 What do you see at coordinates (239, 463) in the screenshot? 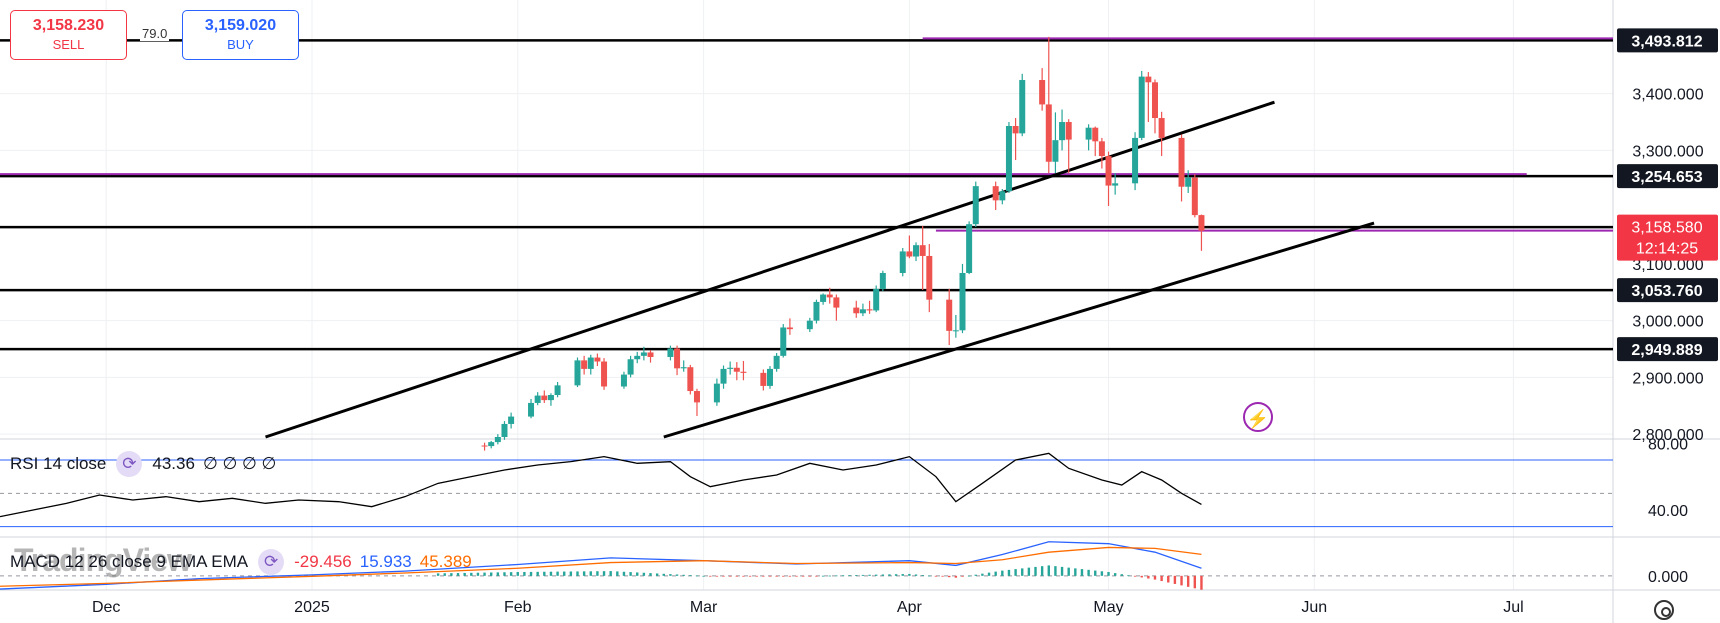
I see `rsi-extra-values: ∅ ∅ ∅ ∅` at bounding box center [239, 463].